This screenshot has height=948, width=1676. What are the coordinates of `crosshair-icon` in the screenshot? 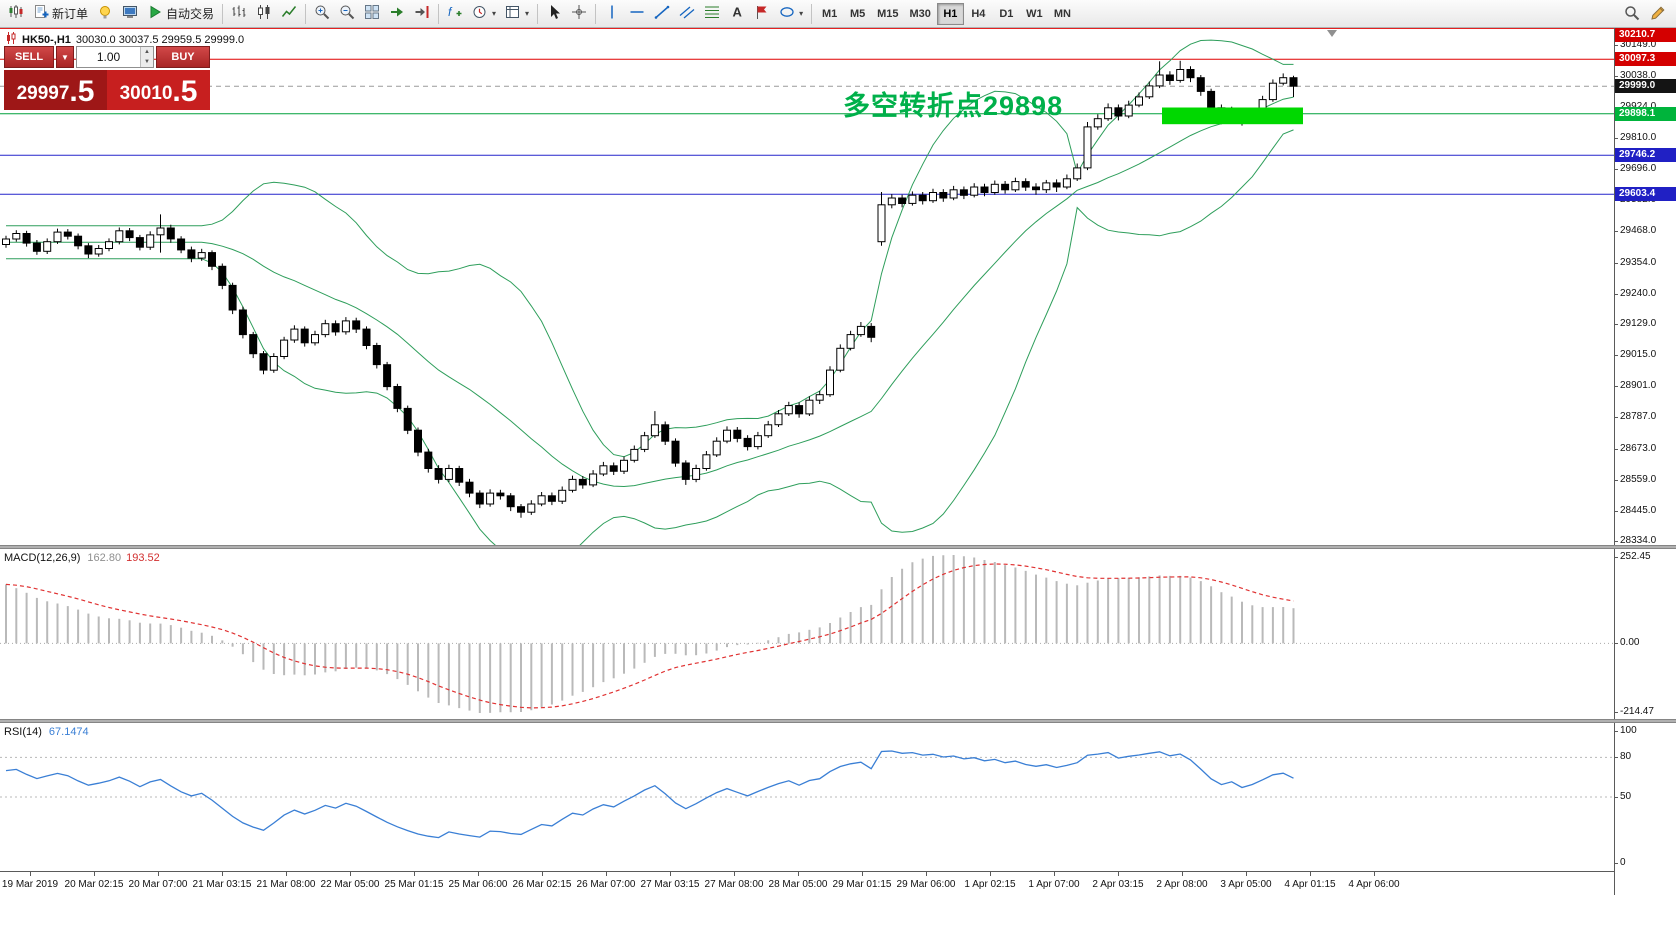 It's located at (579, 13).